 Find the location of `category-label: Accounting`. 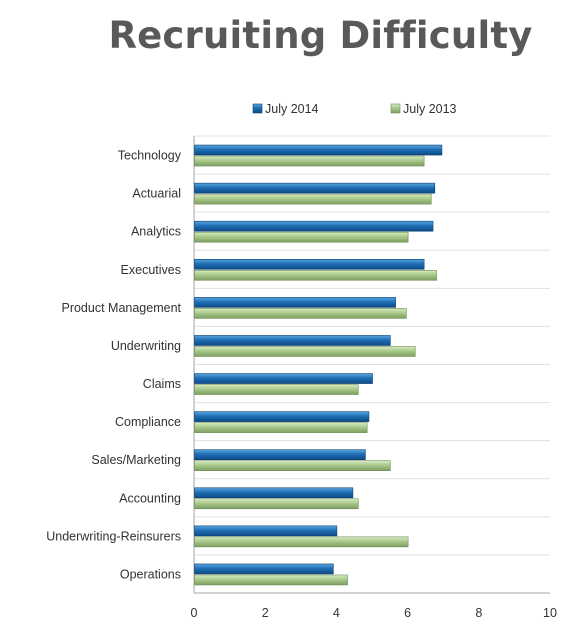

category-label: Accounting is located at coordinates (150, 498).